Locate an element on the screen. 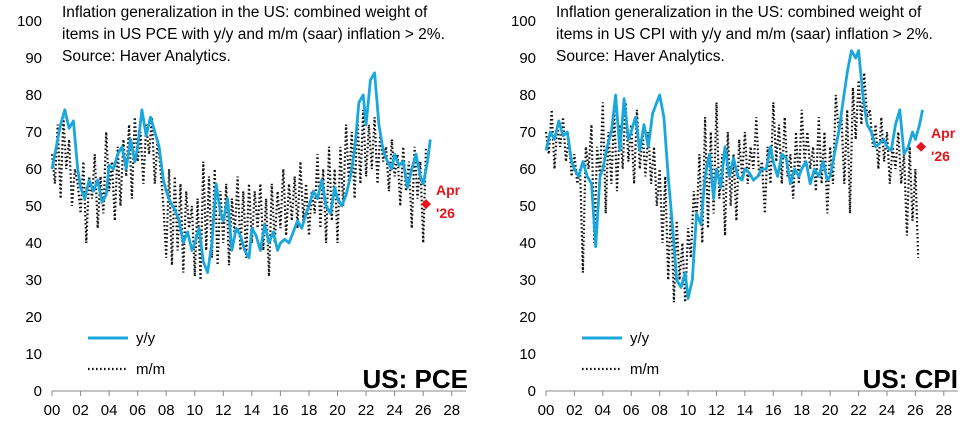 The height and width of the screenshot is (428, 973). cpi-y-tick-label: 60 is located at coordinates (527, 169).